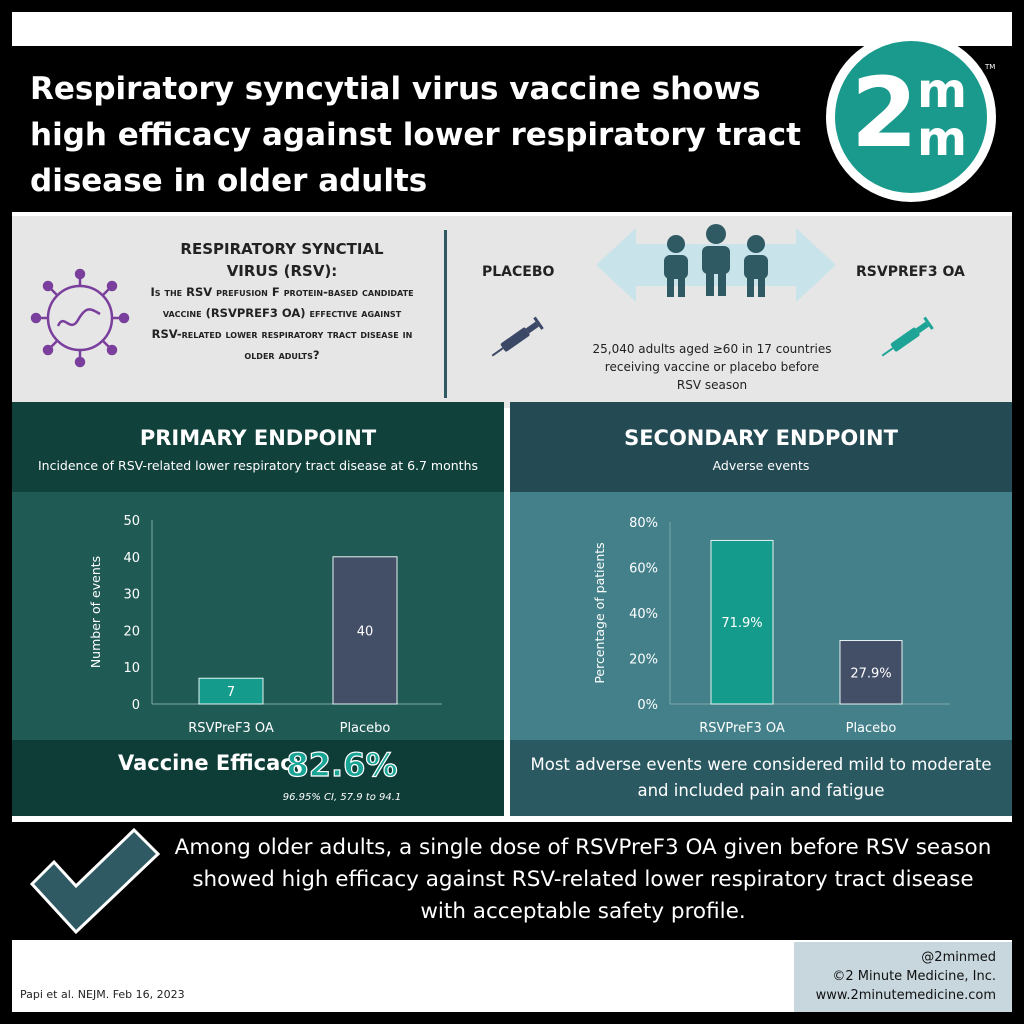 Image resolution: width=1024 pixels, height=1024 pixels. Describe the element at coordinates (761, 438) in the screenshot. I see `secondary-title: SECONDARY ENDPOINT` at that location.